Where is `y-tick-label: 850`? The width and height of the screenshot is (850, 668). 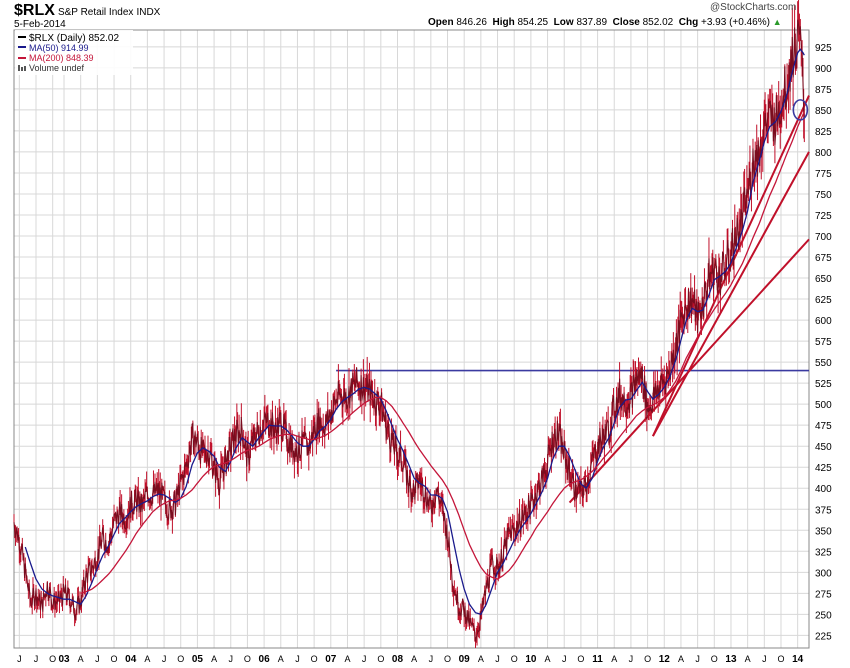
y-tick-label: 850 is located at coordinates (823, 111).